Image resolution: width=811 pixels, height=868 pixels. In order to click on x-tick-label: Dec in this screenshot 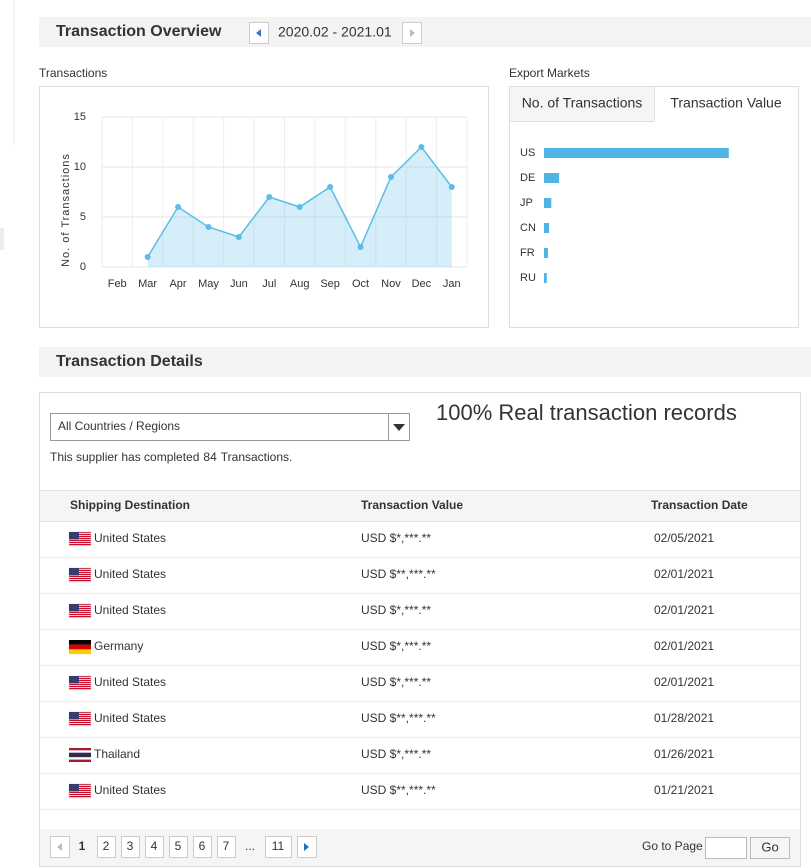, I will do `click(422, 284)`.